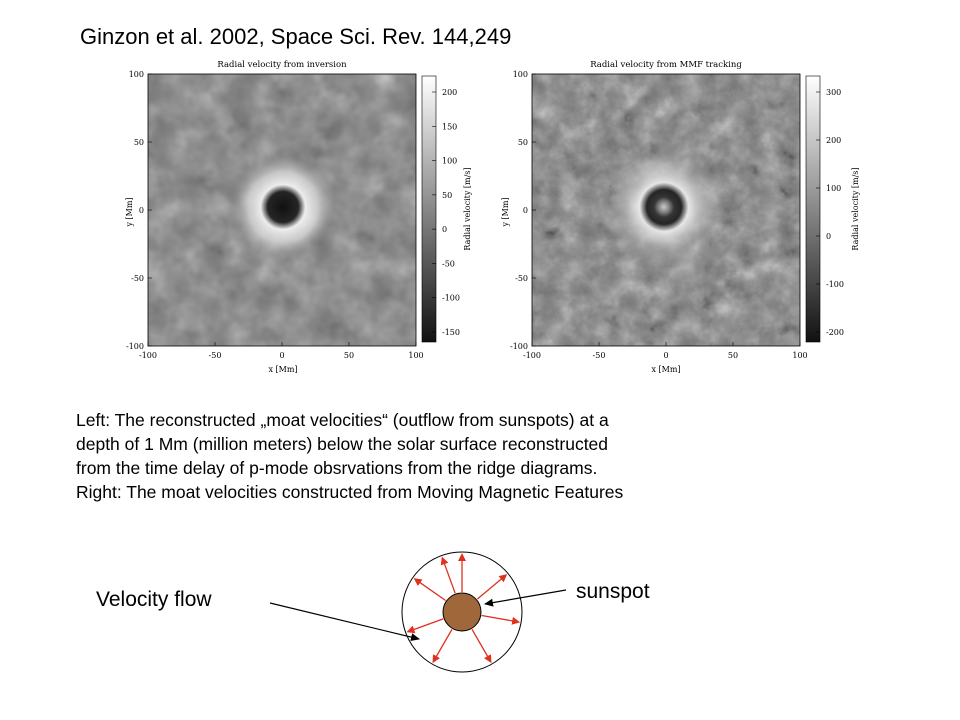  Describe the element at coordinates (833, 92) in the screenshot. I see `right-colorbar-tick-label: 300` at that location.